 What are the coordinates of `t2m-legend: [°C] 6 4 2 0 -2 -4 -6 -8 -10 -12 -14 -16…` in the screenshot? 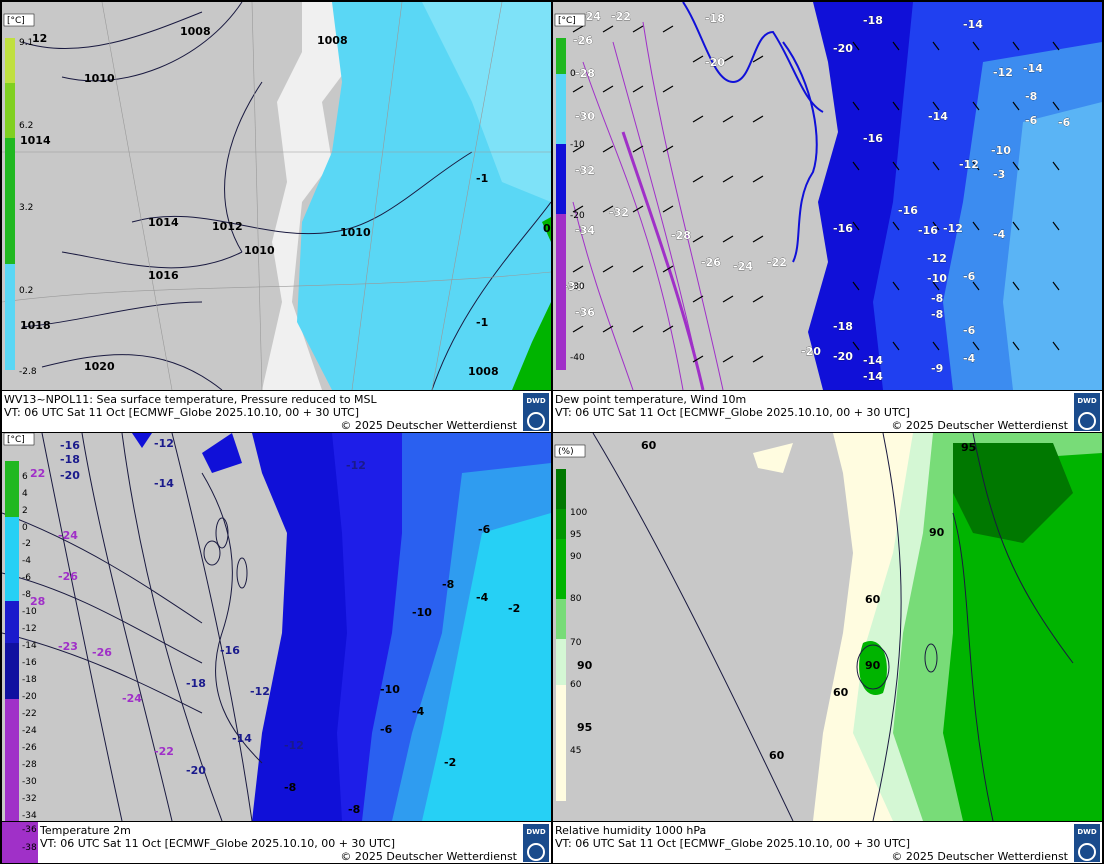 It's located at (20, 627).